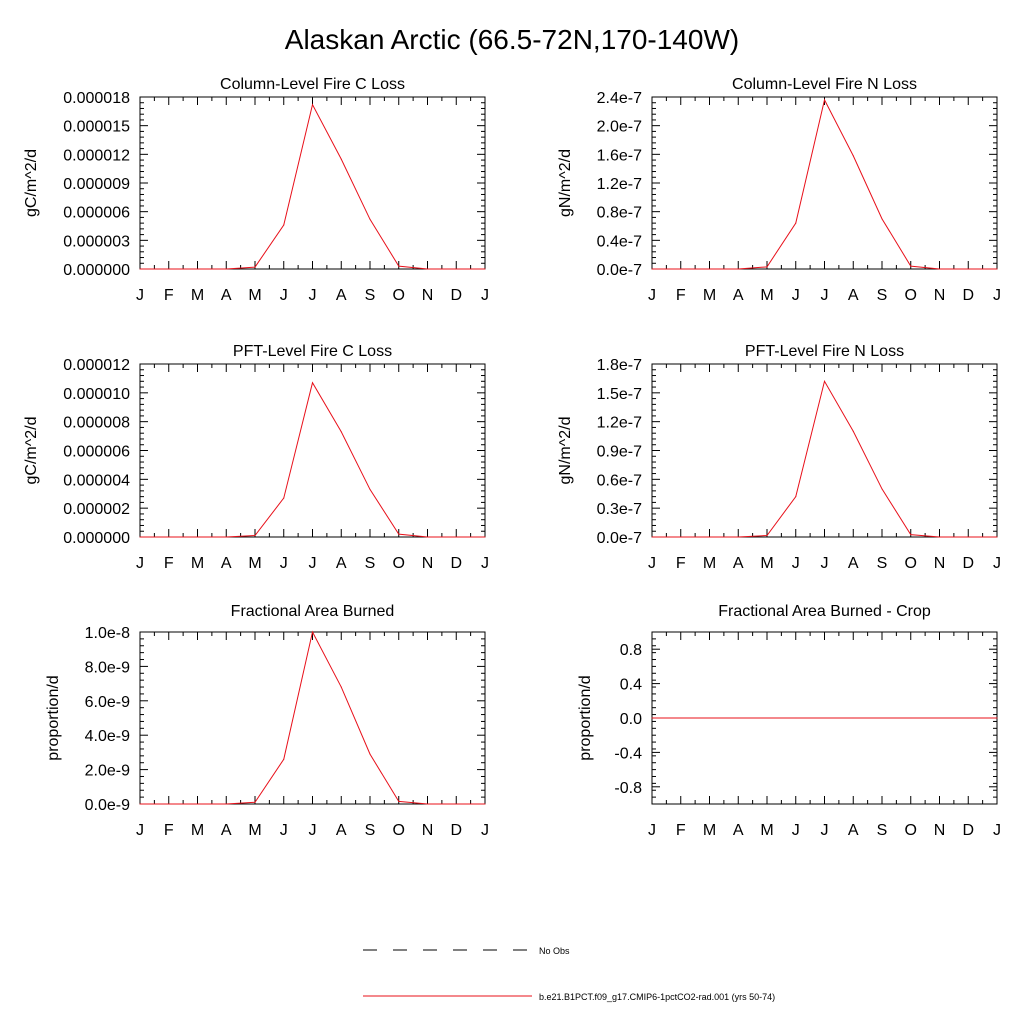 This screenshot has width=1024, height=1024. Describe the element at coordinates (554, 951) in the screenshot. I see `legend-label: No Obs` at that location.